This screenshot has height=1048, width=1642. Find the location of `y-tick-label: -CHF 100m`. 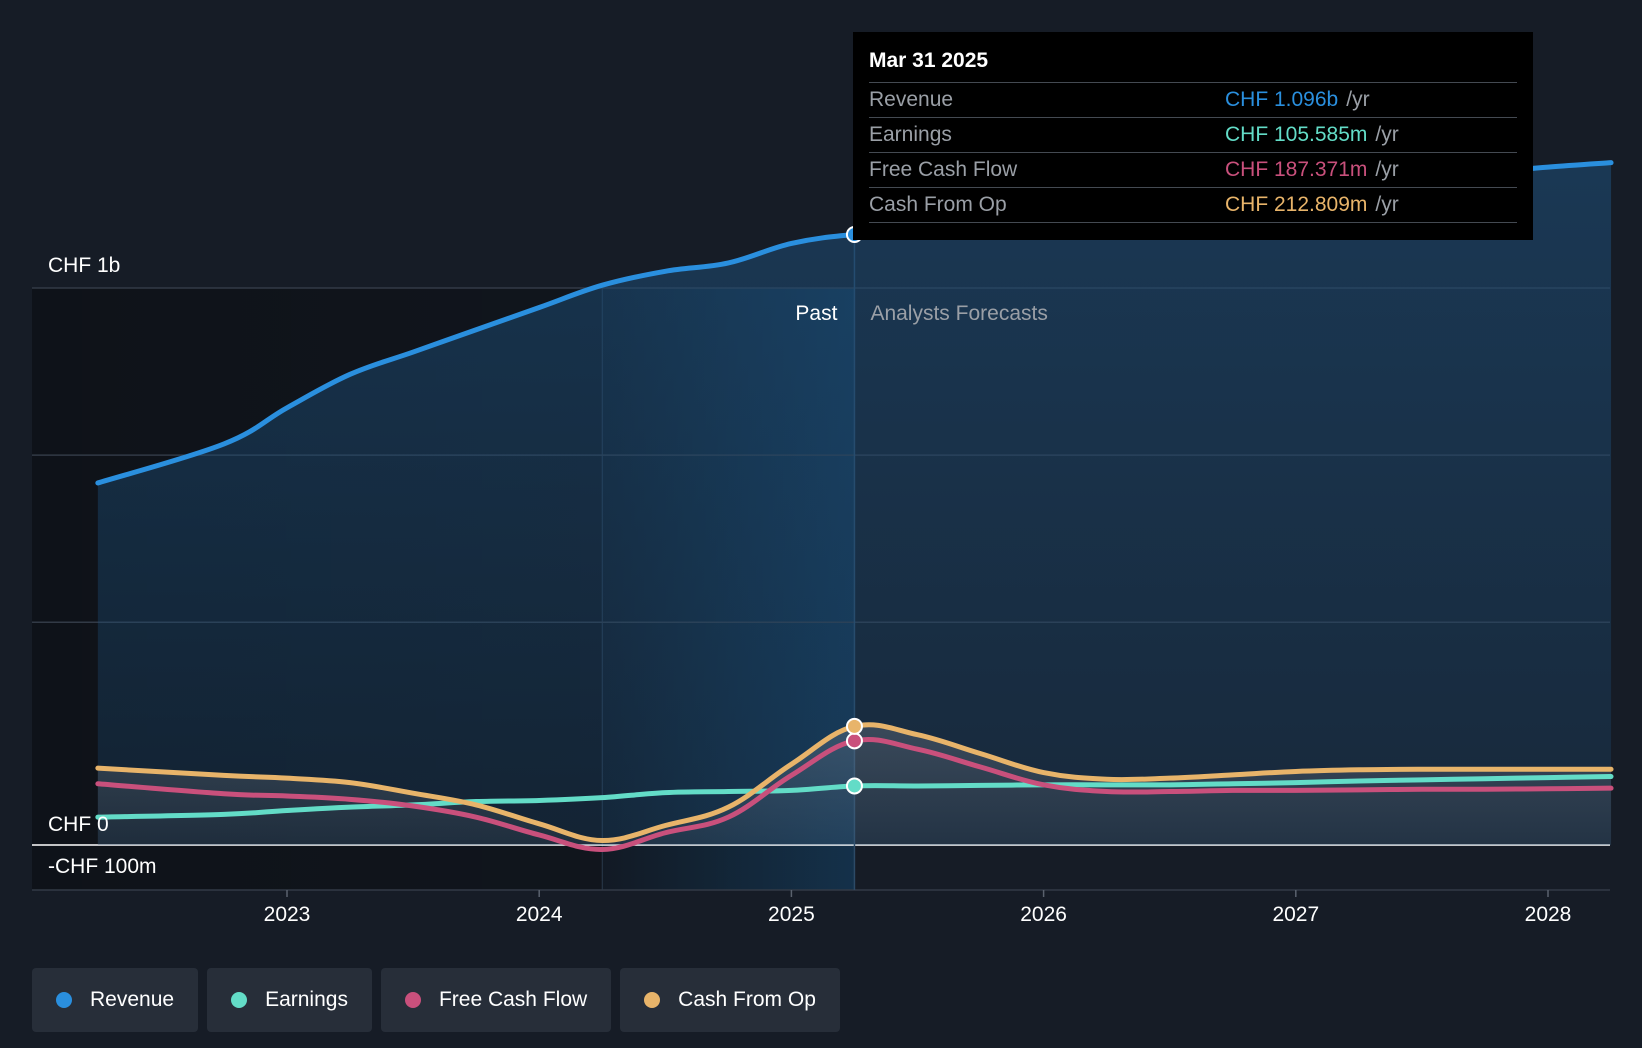

y-tick-label: -CHF 100m is located at coordinates (102, 866).